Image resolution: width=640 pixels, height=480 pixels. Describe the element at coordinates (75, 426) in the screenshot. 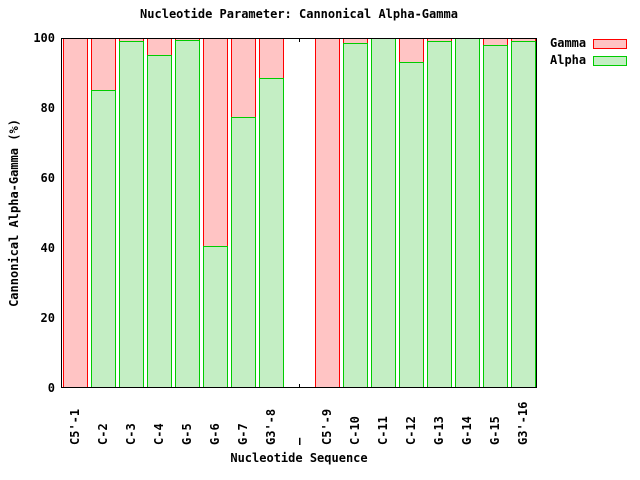

I see `x-tick-label-text: C5'-1` at that location.